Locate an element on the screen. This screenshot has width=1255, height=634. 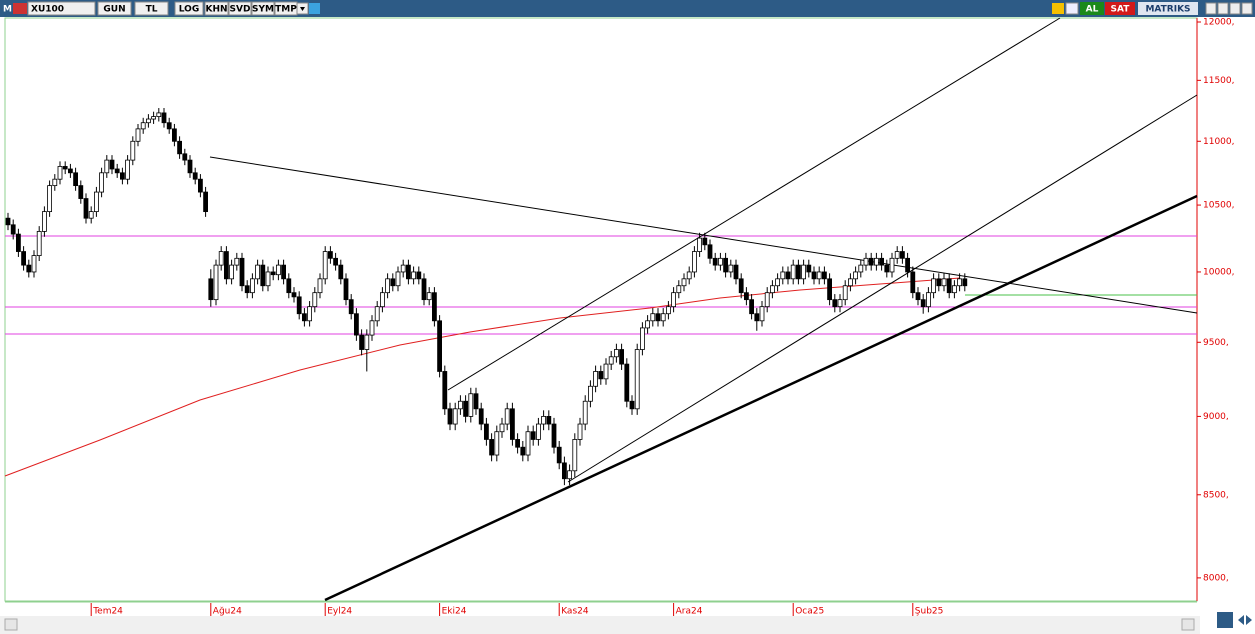
toolbar-button-label: SYM is located at coordinates (263, 10).